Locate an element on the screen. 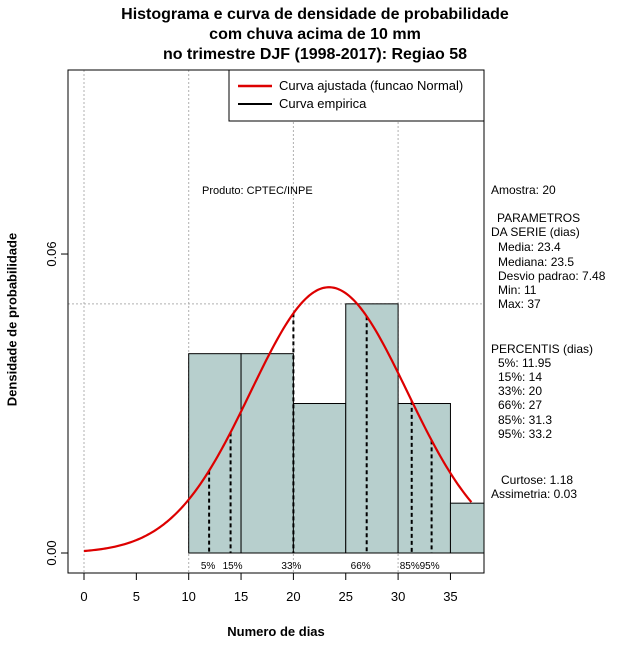 Image resolution: width=640 pixels, height=660 pixels. legend-label-fitted-curve: Curva ajustada (funcao Normal) is located at coordinates (371, 85).